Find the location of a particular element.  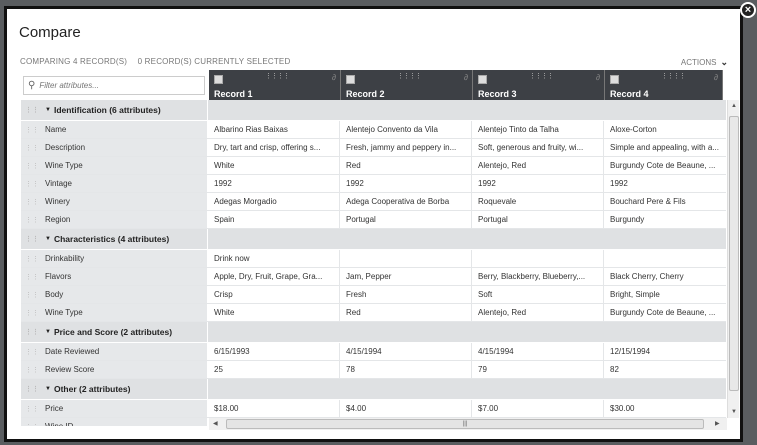

attribute-group: ⋮⋮ ▼ Characteristics (4 attributes) is located at coordinates (373, 239).